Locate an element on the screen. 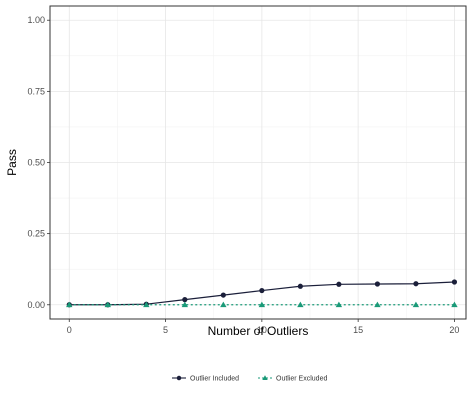 The width and height of the screenshot is (470, 398). x-tick-label: 10 is located at coordinates (262, 330).